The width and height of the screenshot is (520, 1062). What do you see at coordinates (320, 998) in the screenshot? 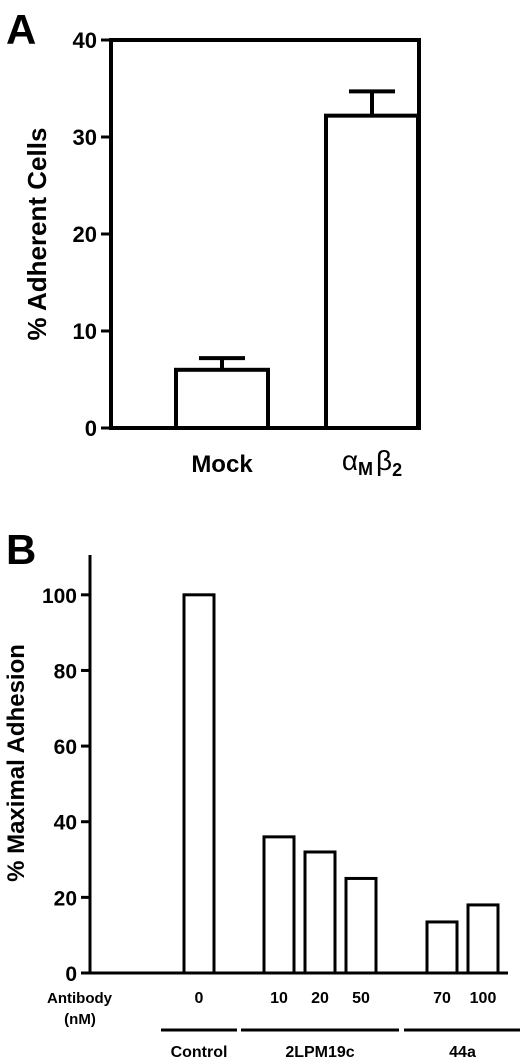
I see `dose-label: 20` at bounding box center [320, 998].